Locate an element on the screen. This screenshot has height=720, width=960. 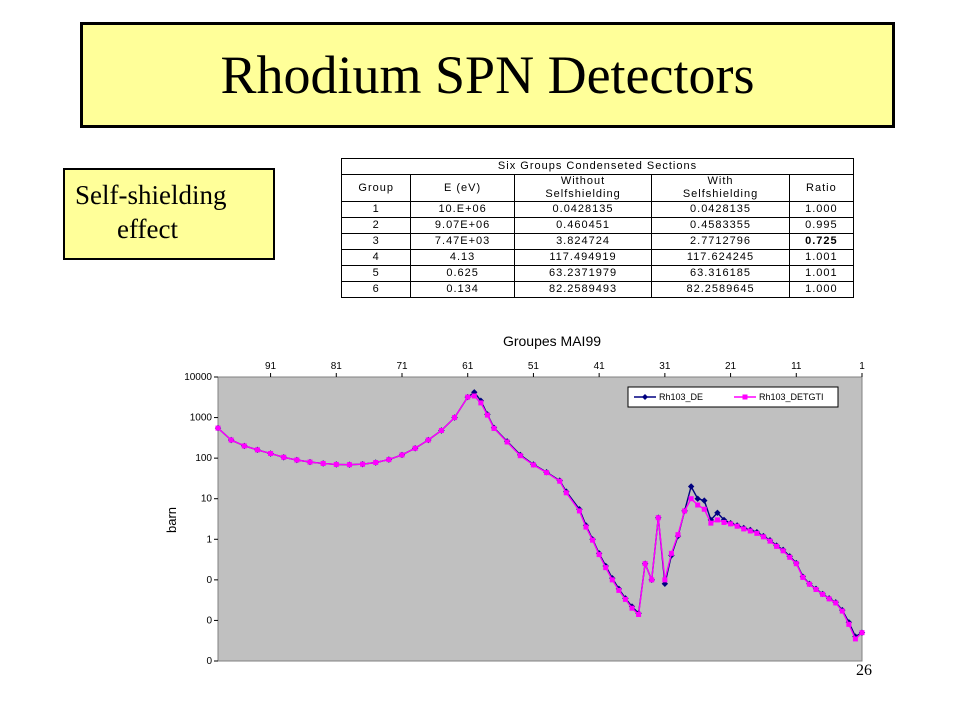
table-row: 2 9.07E+06 0.460451 0.4583355 0.995 is located at coordinates (597, 225).